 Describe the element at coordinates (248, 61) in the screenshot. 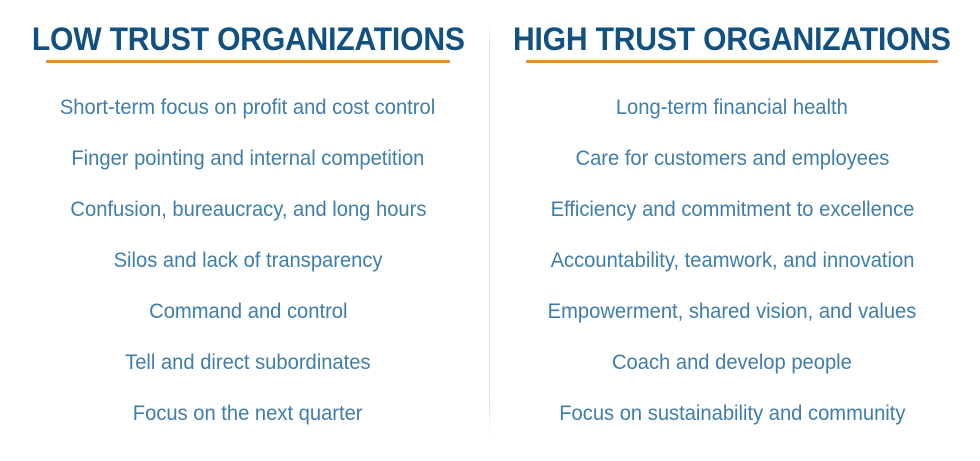

I see `heading-underline-low-trust` at that location.